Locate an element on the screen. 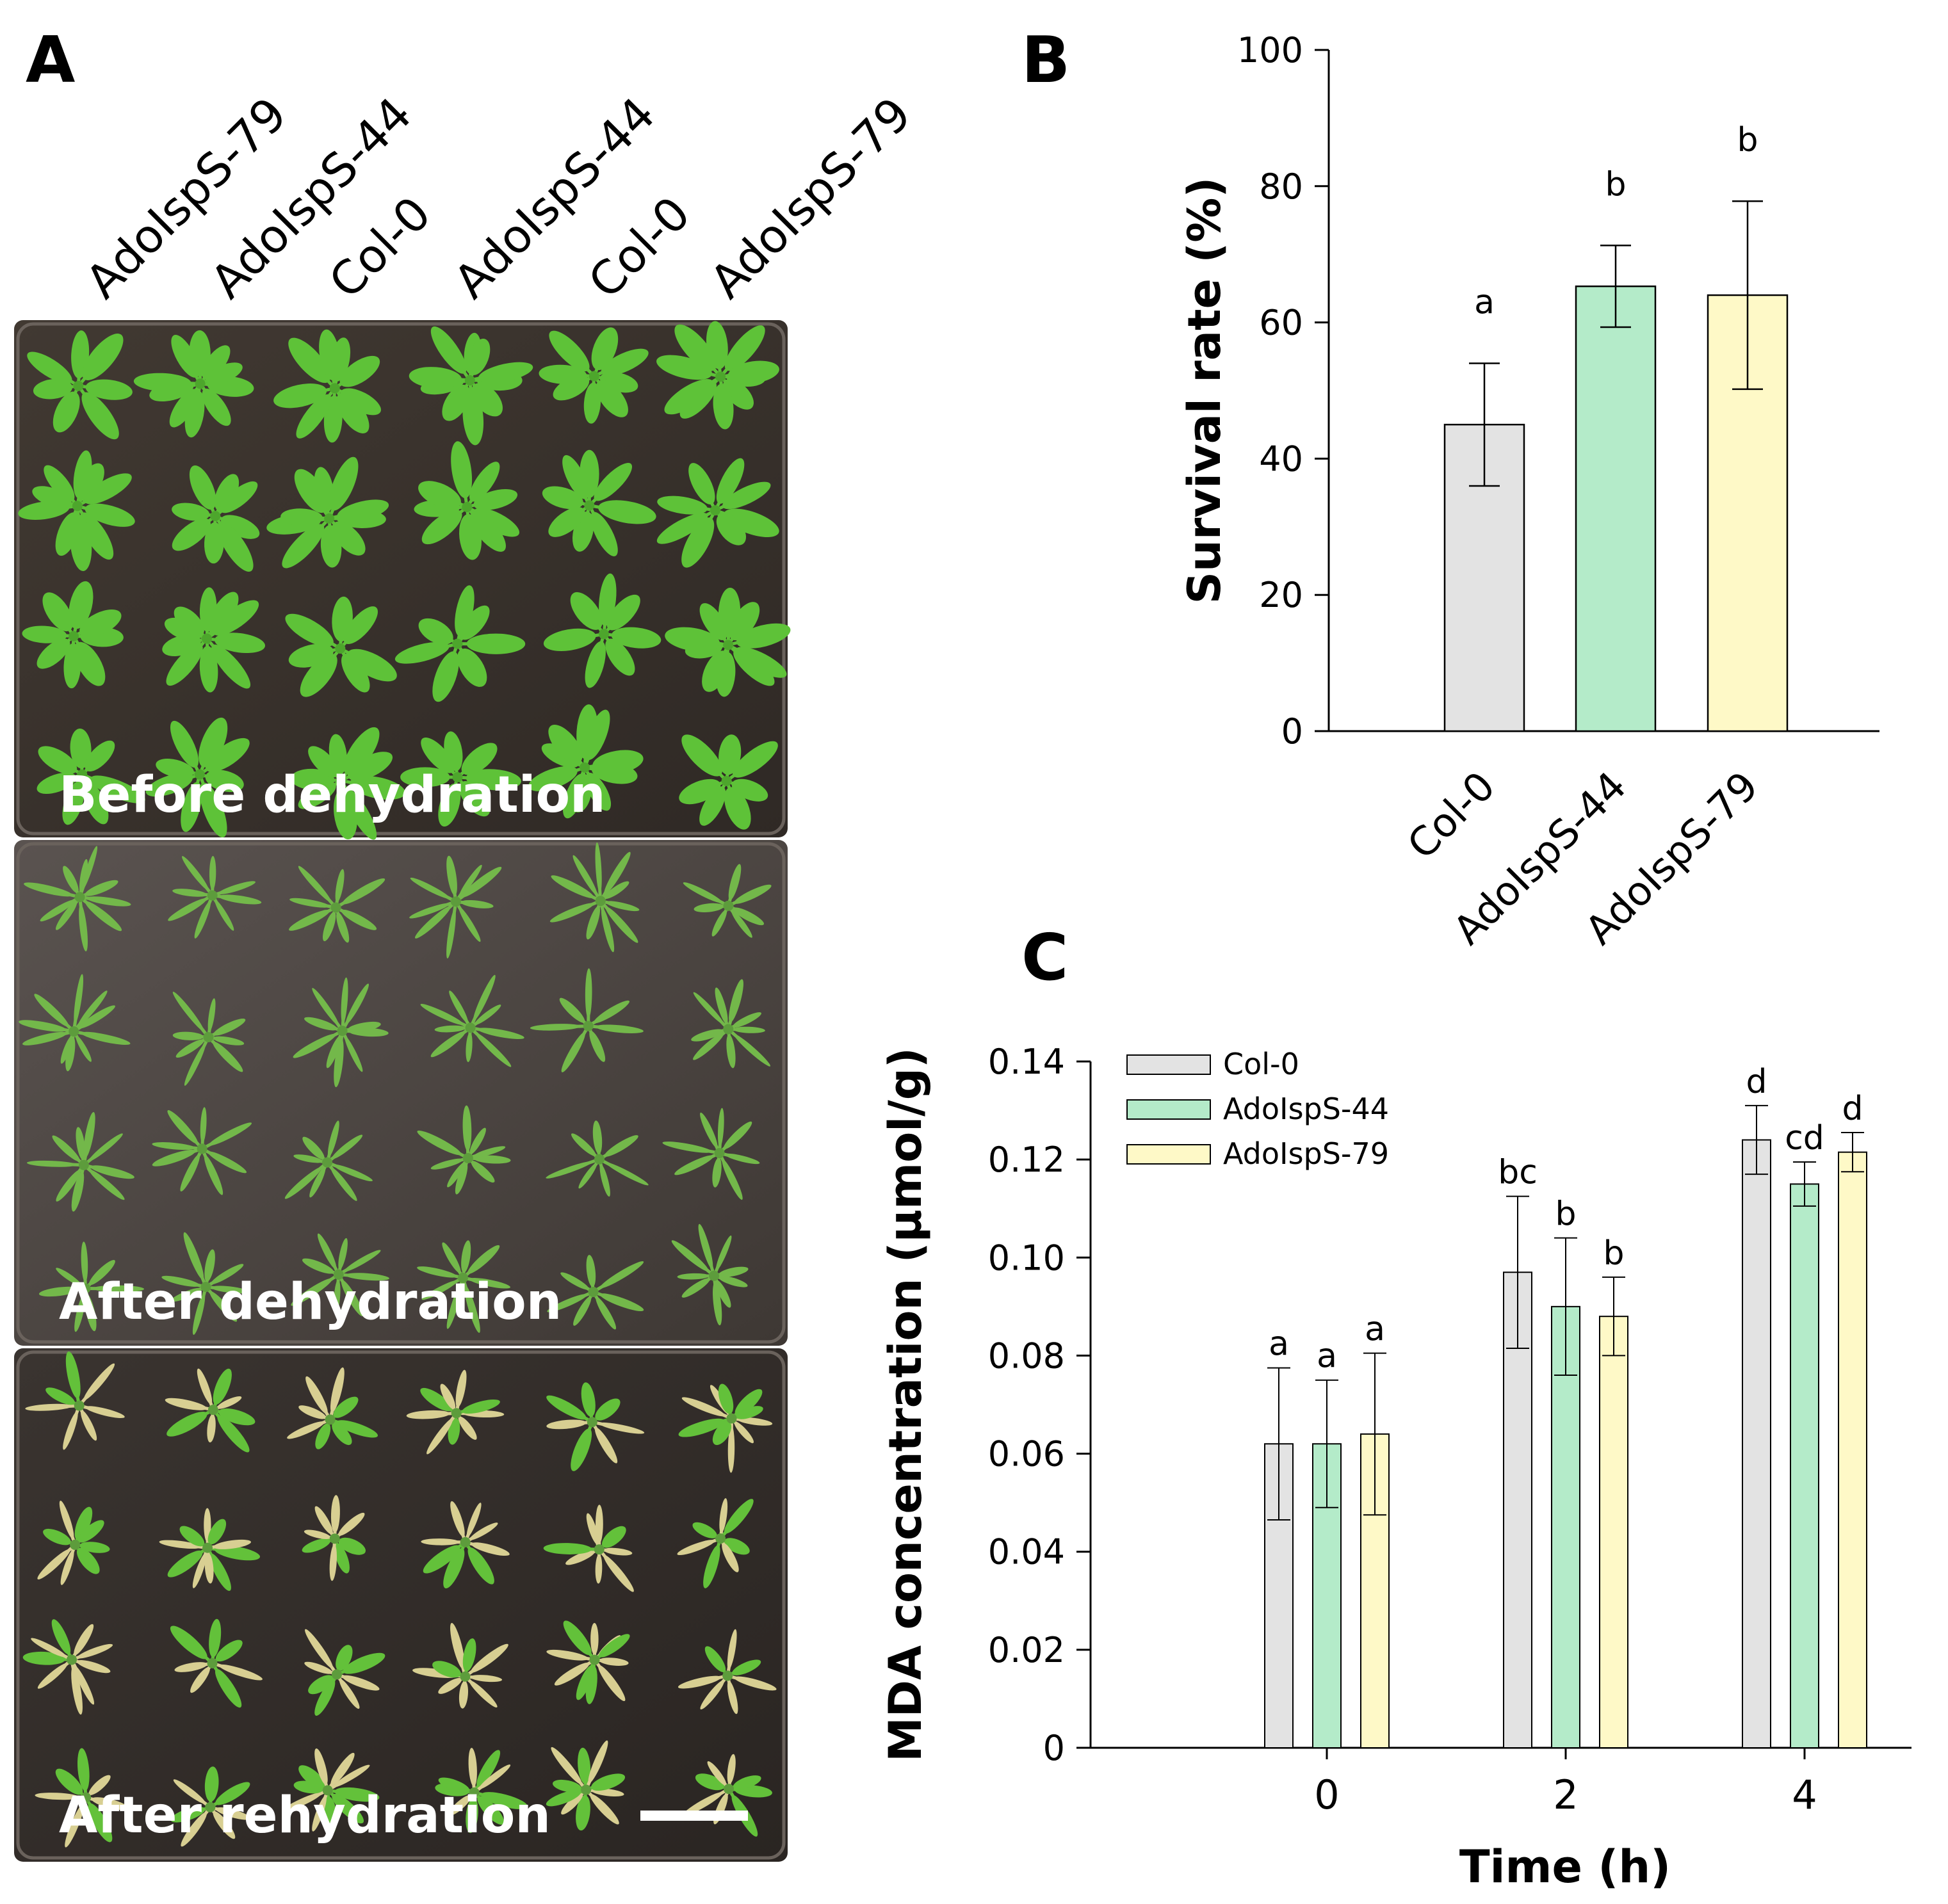 The width and height of the screenshot is (1948, 1904). bar is located at coordinates (1804, 1465).